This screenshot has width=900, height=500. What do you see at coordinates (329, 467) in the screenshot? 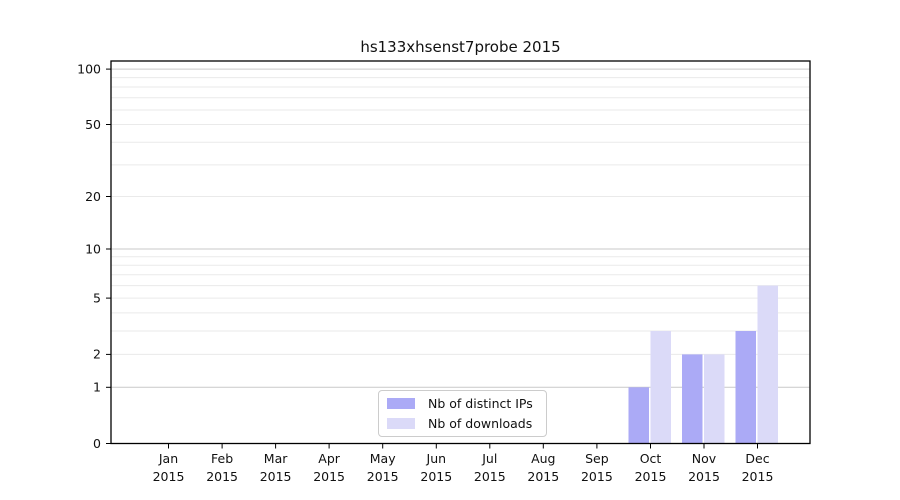
I see `x-tick-label: Apr 2015` at bounding box center [329, 467].